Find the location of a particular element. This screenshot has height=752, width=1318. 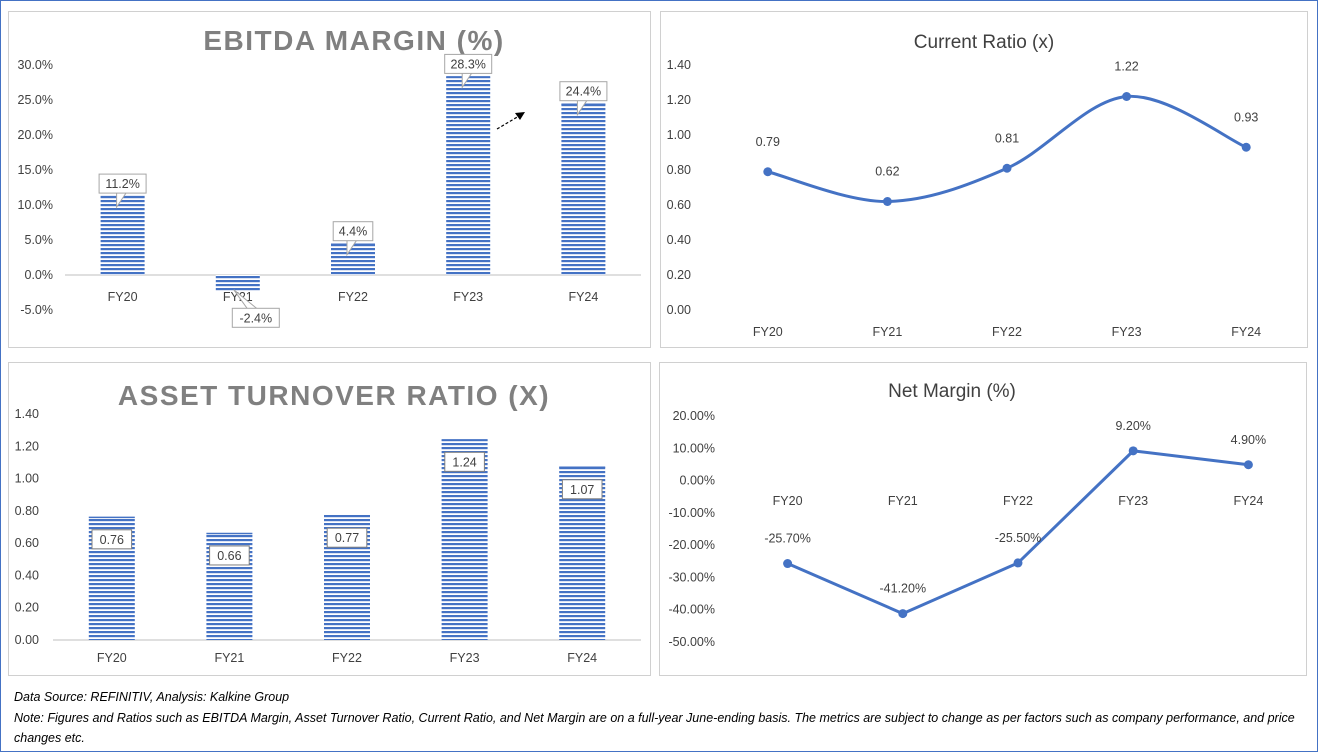

y-tick-label: 0.40 is located at coordinates (27, 575).